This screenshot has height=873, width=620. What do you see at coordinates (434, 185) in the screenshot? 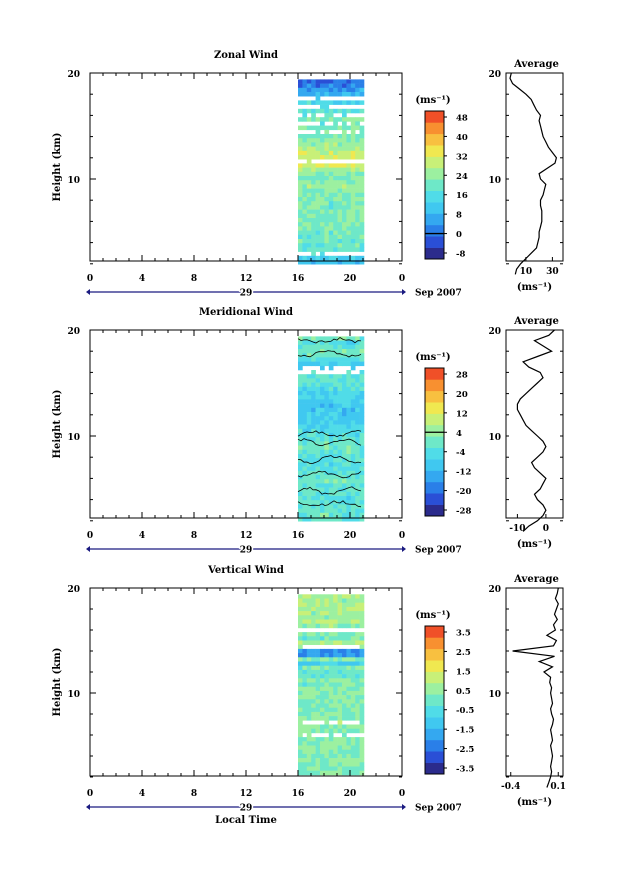
I see `colorbar-frame` at bounding box center [434, 185].